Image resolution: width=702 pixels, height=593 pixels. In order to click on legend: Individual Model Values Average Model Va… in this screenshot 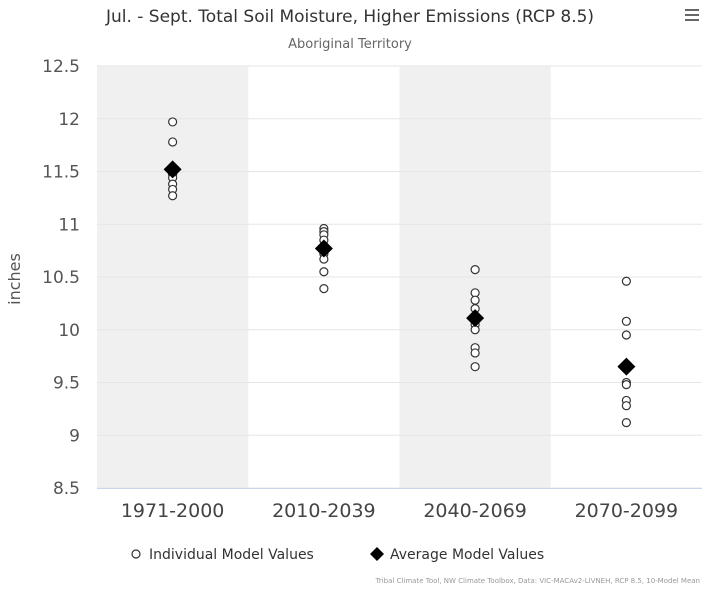, I will do `click(337, 555)`.